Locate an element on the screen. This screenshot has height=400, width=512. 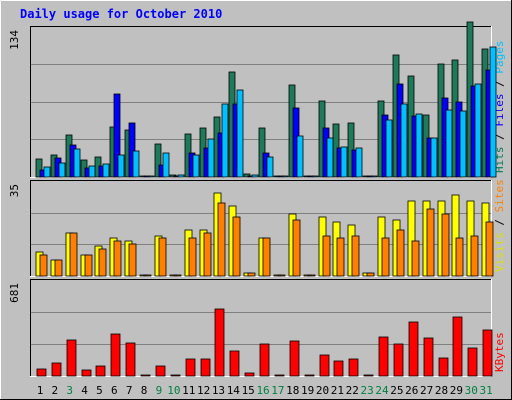
day-label-31: 31 is located at coordinates (486, 390).